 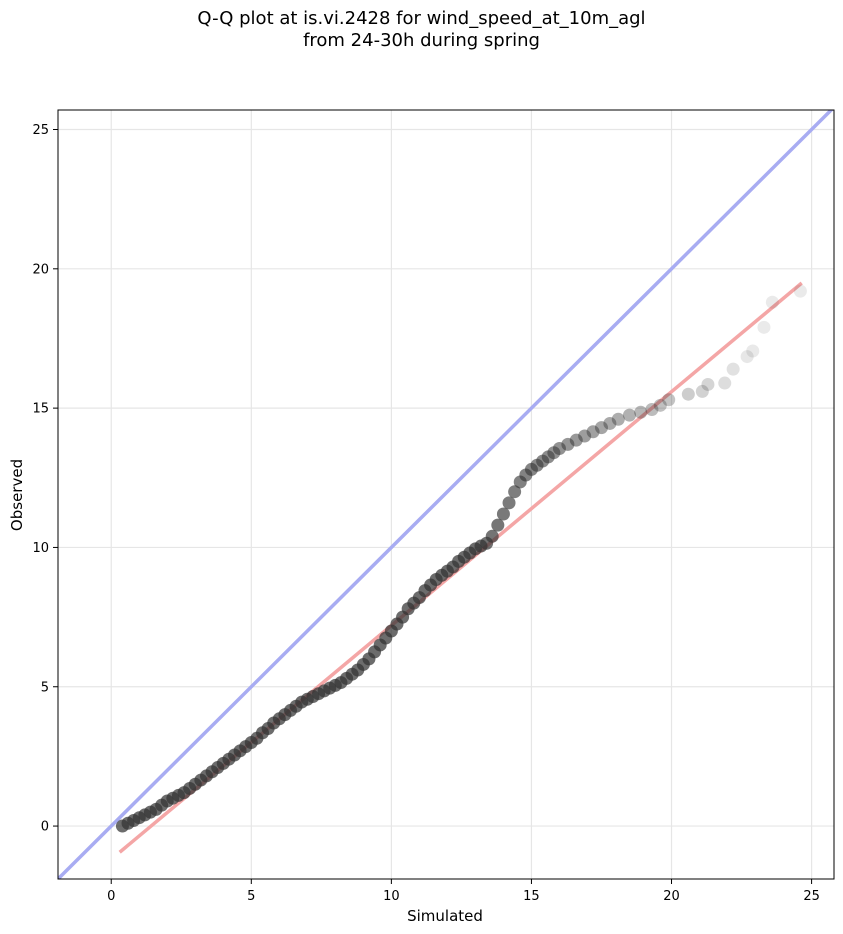 What do you see at coordinates (811, 896) in the screenshot?
I see `x-tick-label: 25` at bounding box center [811, 896].